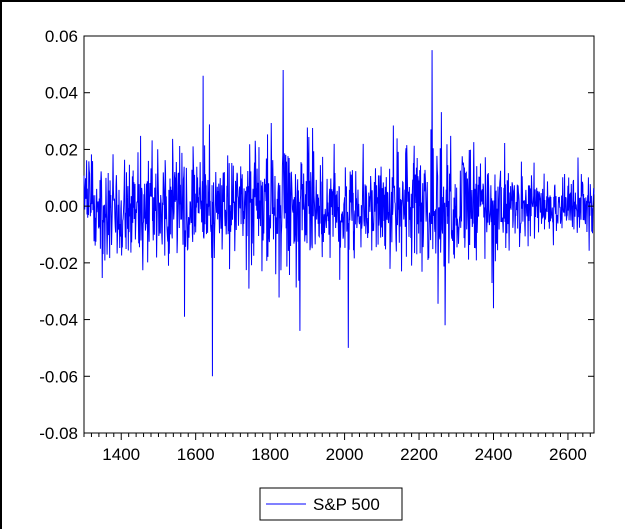 This screenshot has height=531, width=625. I want to click on y-tick-label: 0.06, so click(61, 36).